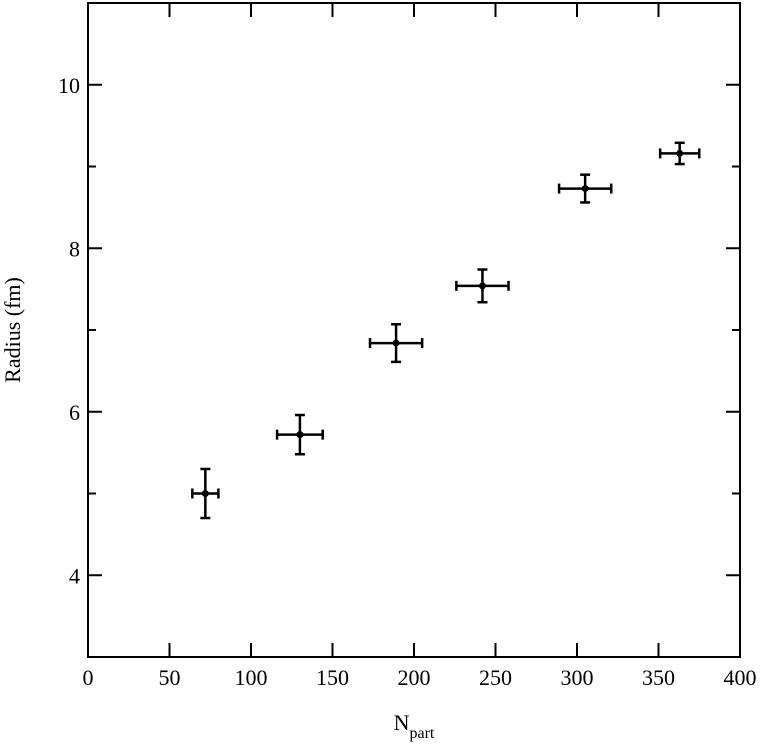 This screenshot has height=754, width=763. I want to click on x-tick-label: 300, so click(577, 677).